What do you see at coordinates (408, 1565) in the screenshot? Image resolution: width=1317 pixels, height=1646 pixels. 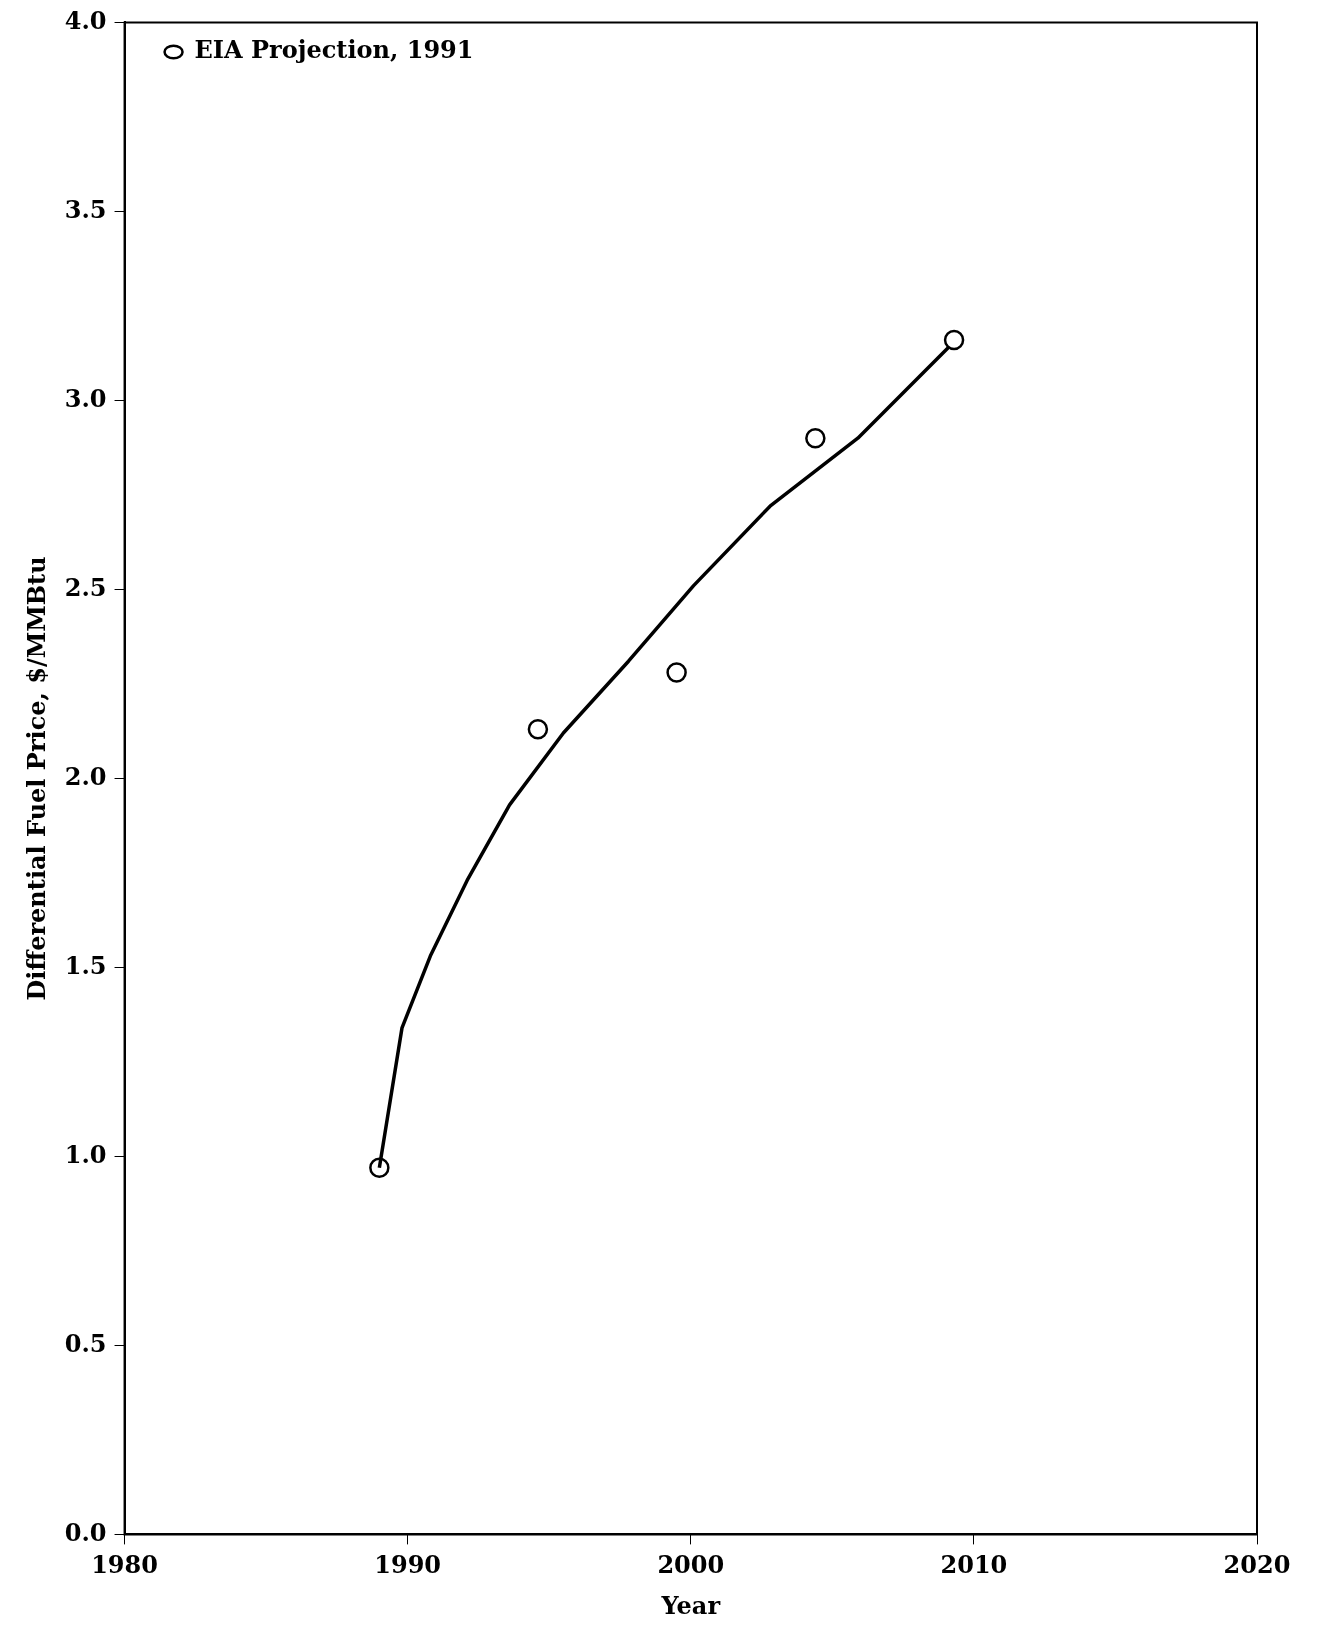 I see `x-tick-label: 1990` at bounding box center [408, 1565].